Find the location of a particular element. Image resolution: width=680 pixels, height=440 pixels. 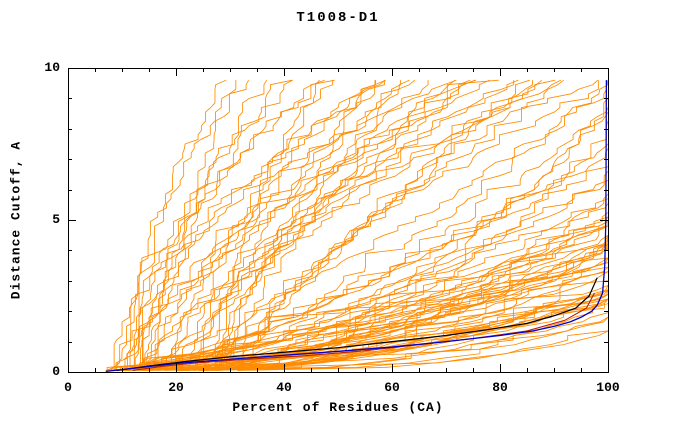

y-tick-label: 0 is located at coordinates (56, 371).